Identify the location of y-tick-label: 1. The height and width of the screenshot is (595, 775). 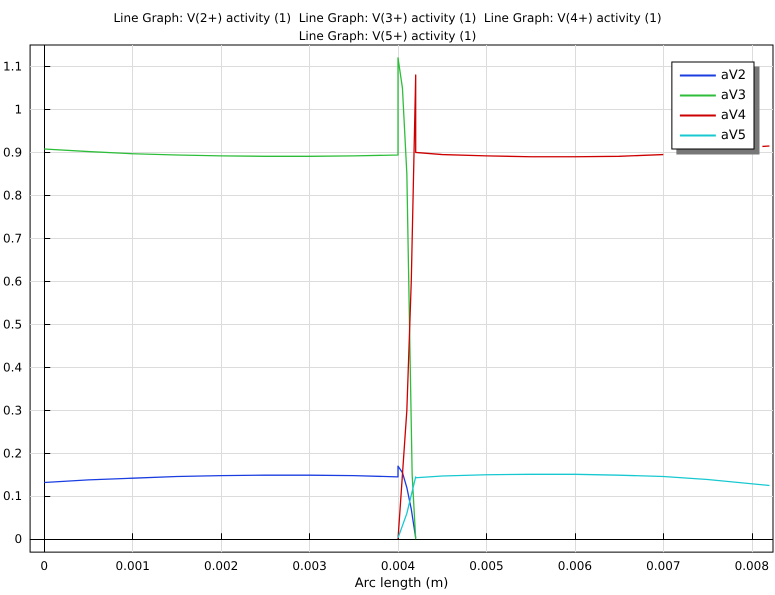
(18, 109).